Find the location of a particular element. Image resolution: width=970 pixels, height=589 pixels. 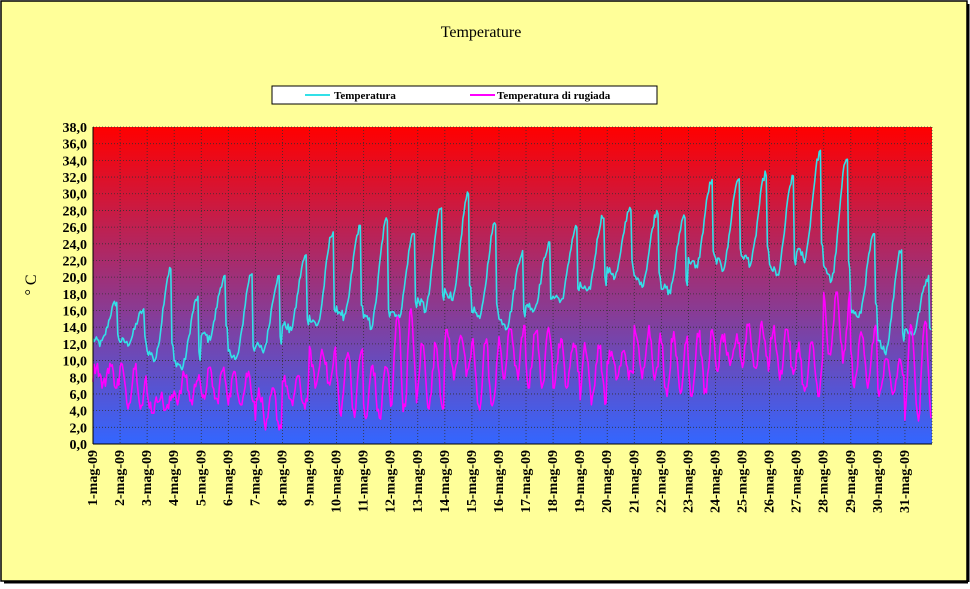

y-tick-label: 28,0 is located at coordinates (75, 211).